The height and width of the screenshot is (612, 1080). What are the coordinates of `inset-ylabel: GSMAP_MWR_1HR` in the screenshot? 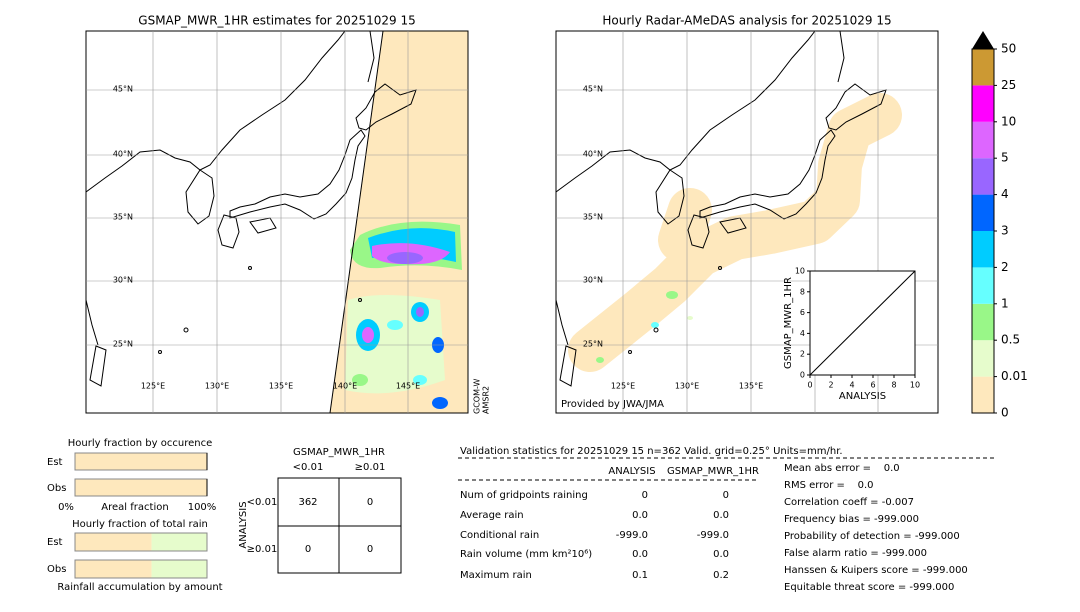 It's located at (788, 323).